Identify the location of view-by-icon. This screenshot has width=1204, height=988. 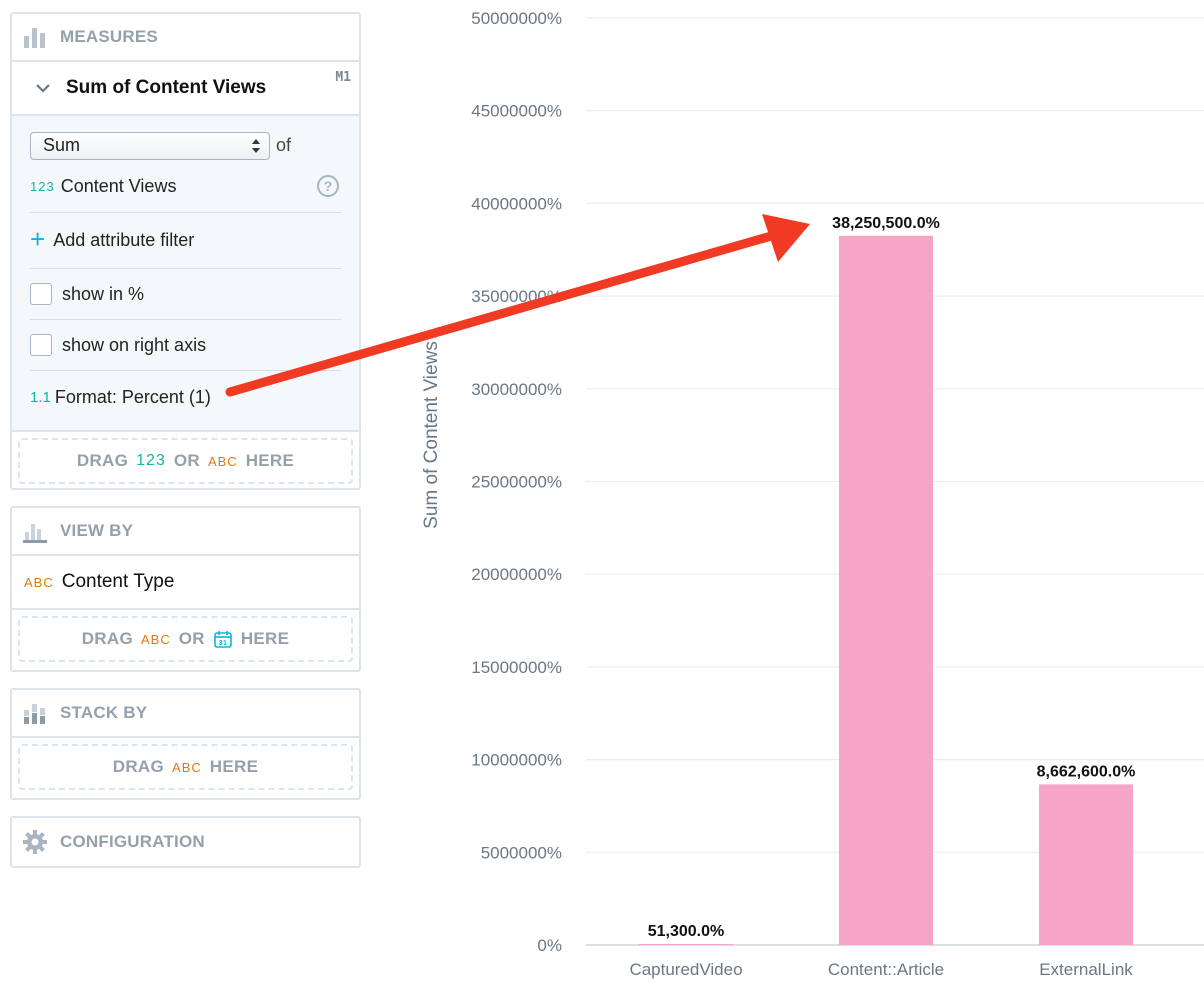
(35, 533).